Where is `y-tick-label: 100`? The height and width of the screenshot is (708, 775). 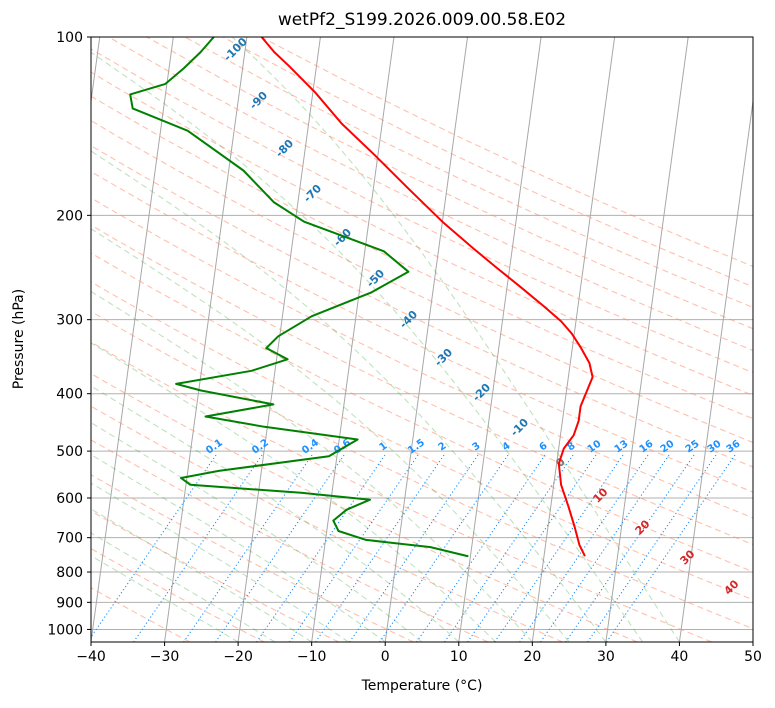 y-tick-label: 100 is located at coordinates (69, 38).